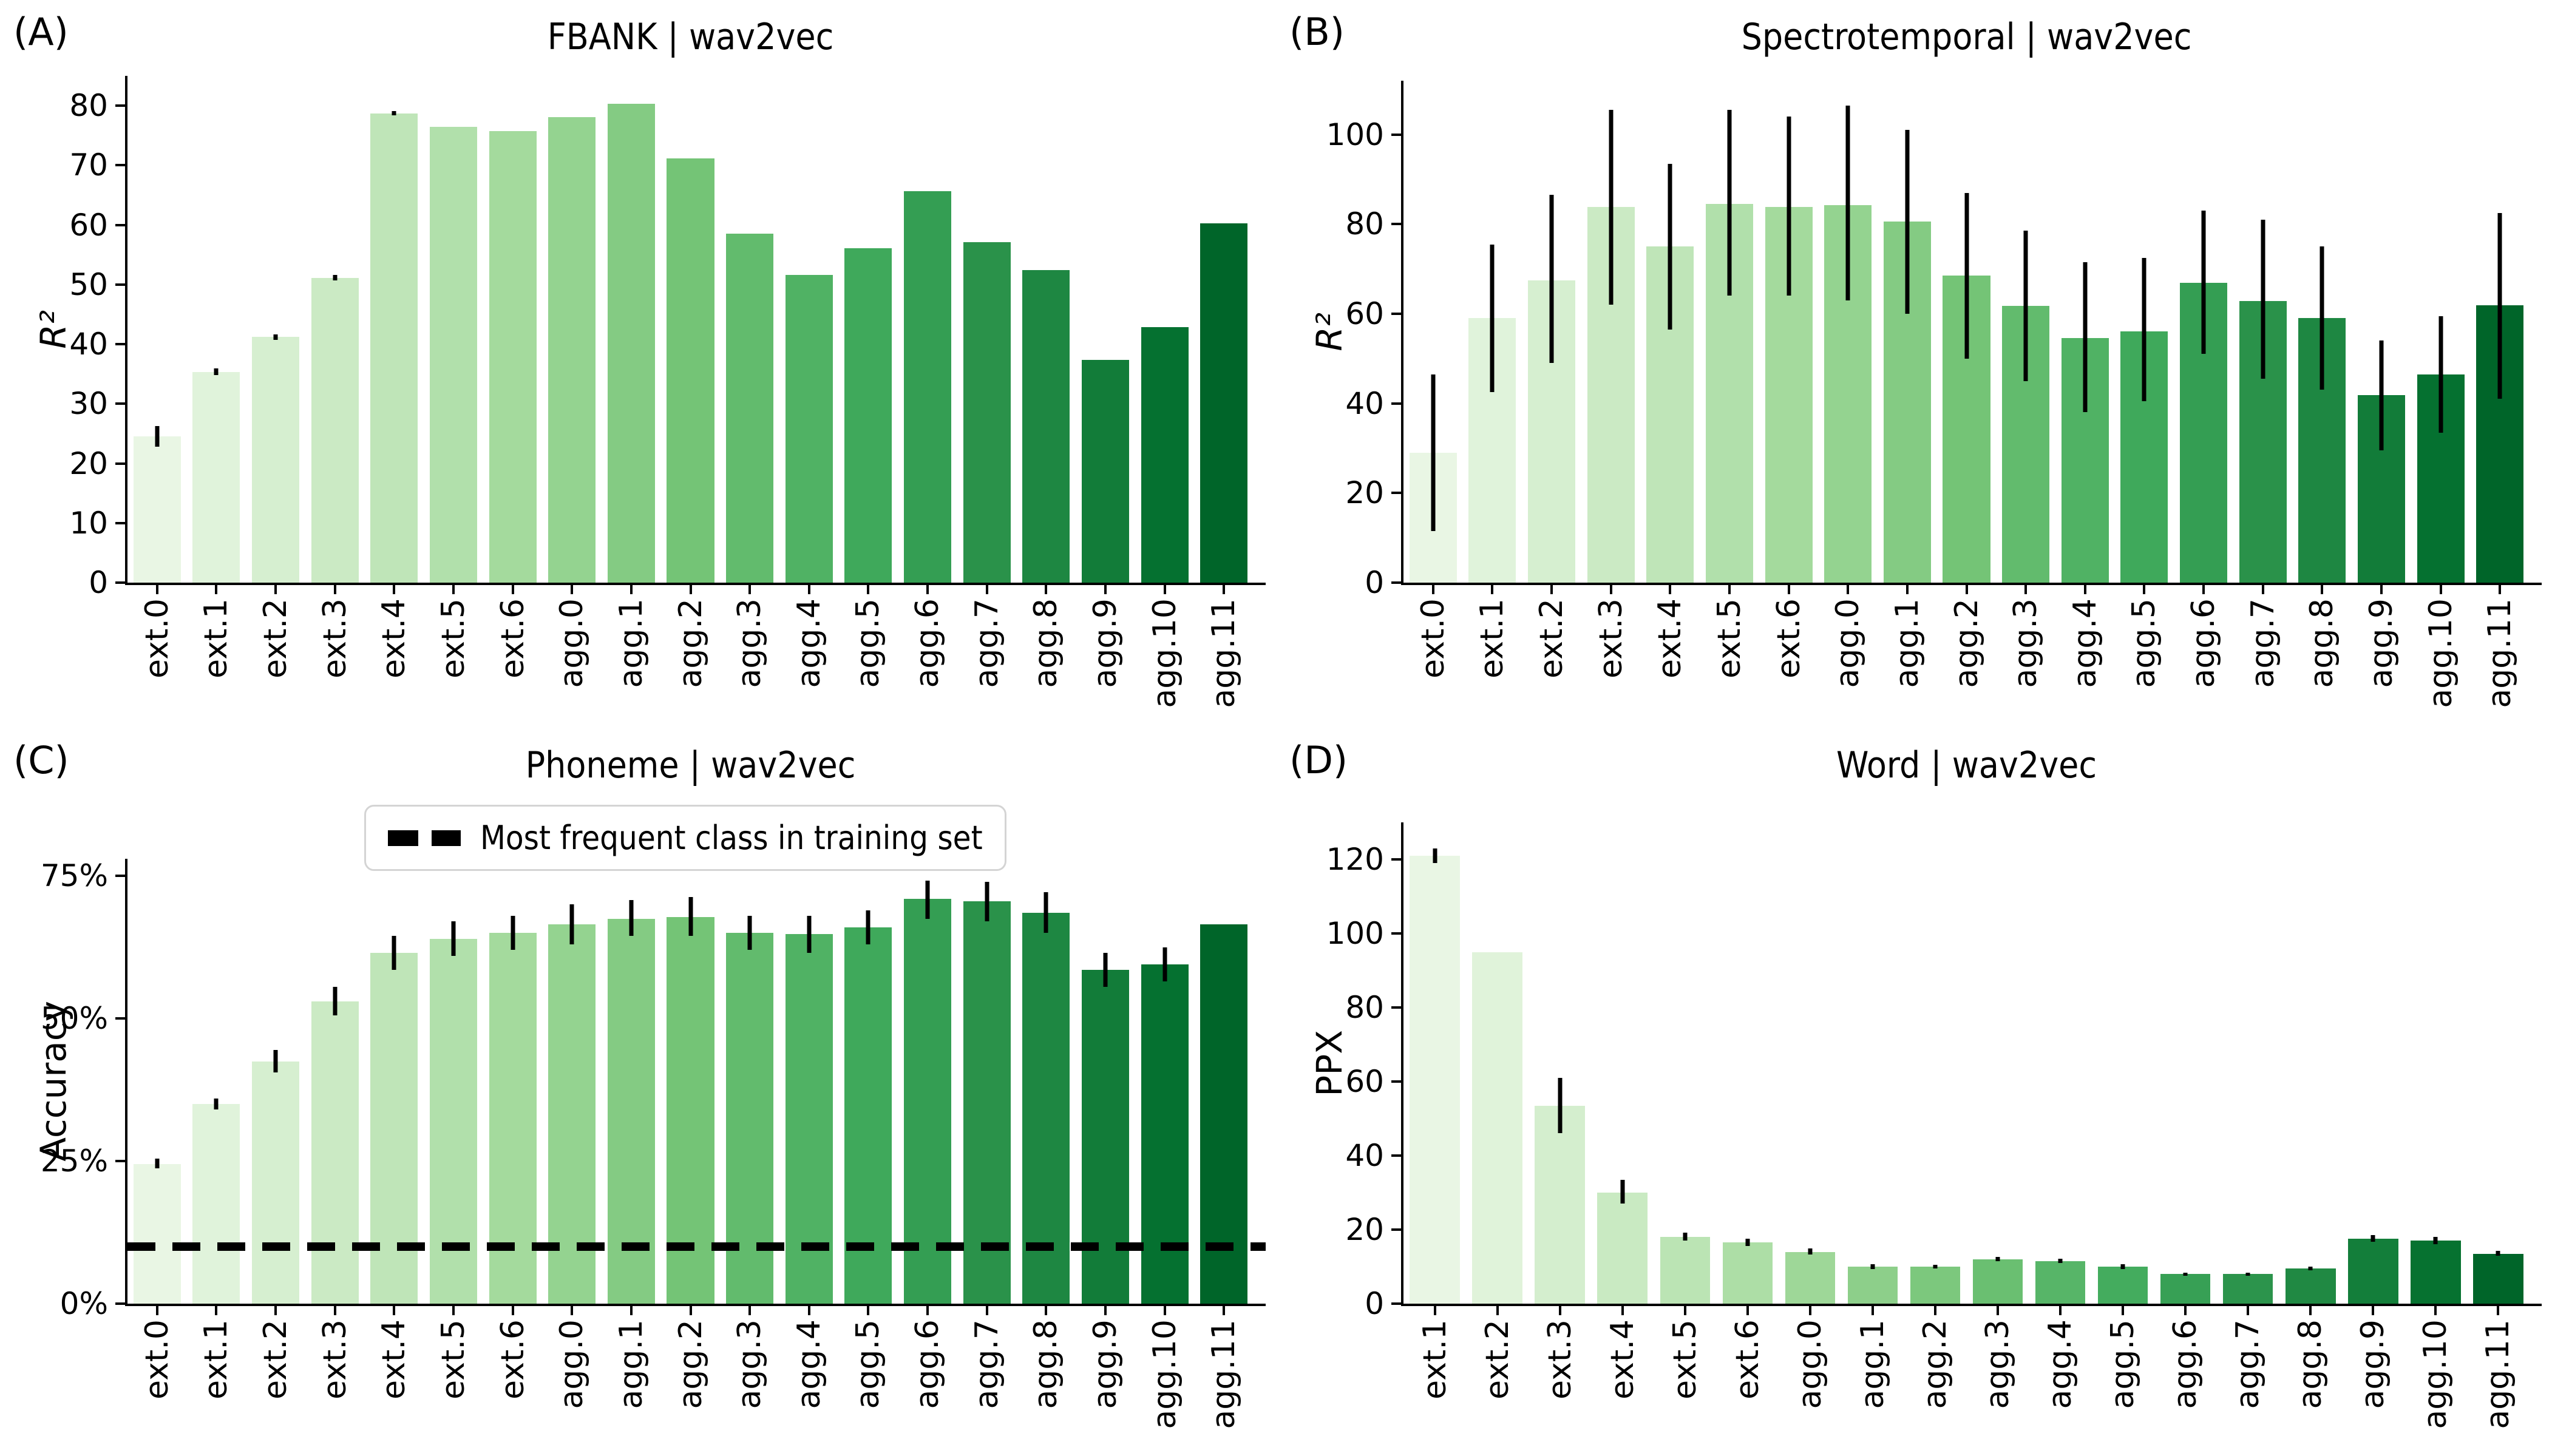 This screenshot has height=1456, width=2552. Describe the element at coordinates (750, 1364) in the screenshot. I see `x-tick-label: agg.3` at that location.